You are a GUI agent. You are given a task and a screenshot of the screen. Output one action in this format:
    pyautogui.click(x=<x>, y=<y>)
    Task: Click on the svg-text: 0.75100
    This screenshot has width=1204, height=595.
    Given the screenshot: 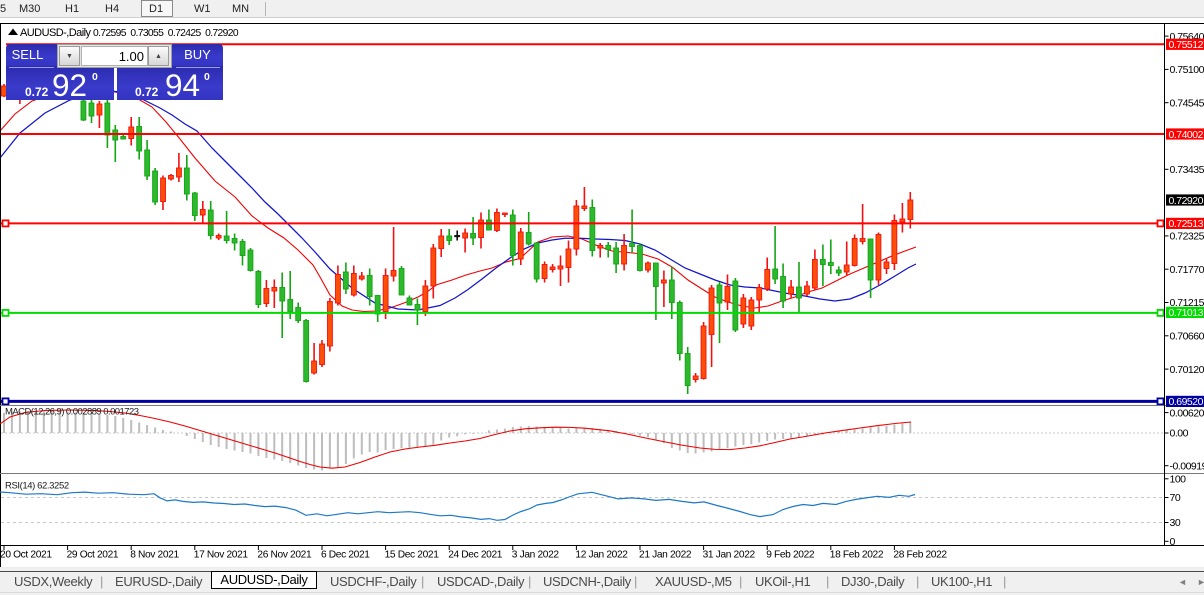 What is the action you would take?
    pyautogui.click(x=1187, y=70)
    